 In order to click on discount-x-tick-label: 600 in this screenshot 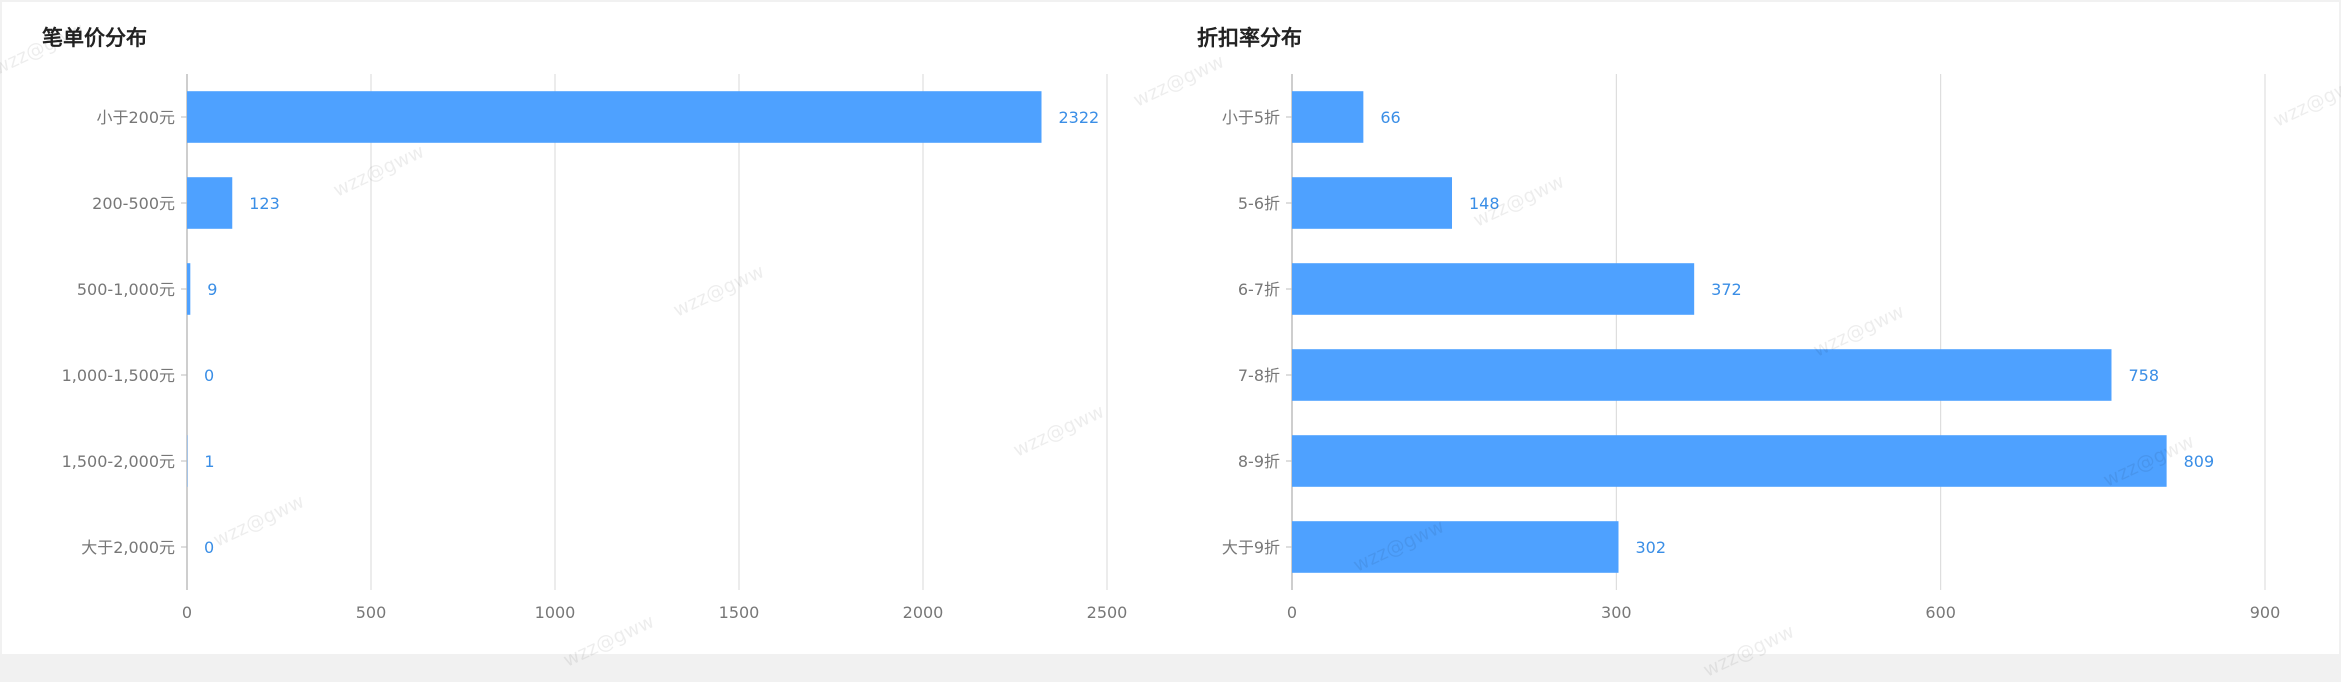, I will do `click(1940, 612)`.